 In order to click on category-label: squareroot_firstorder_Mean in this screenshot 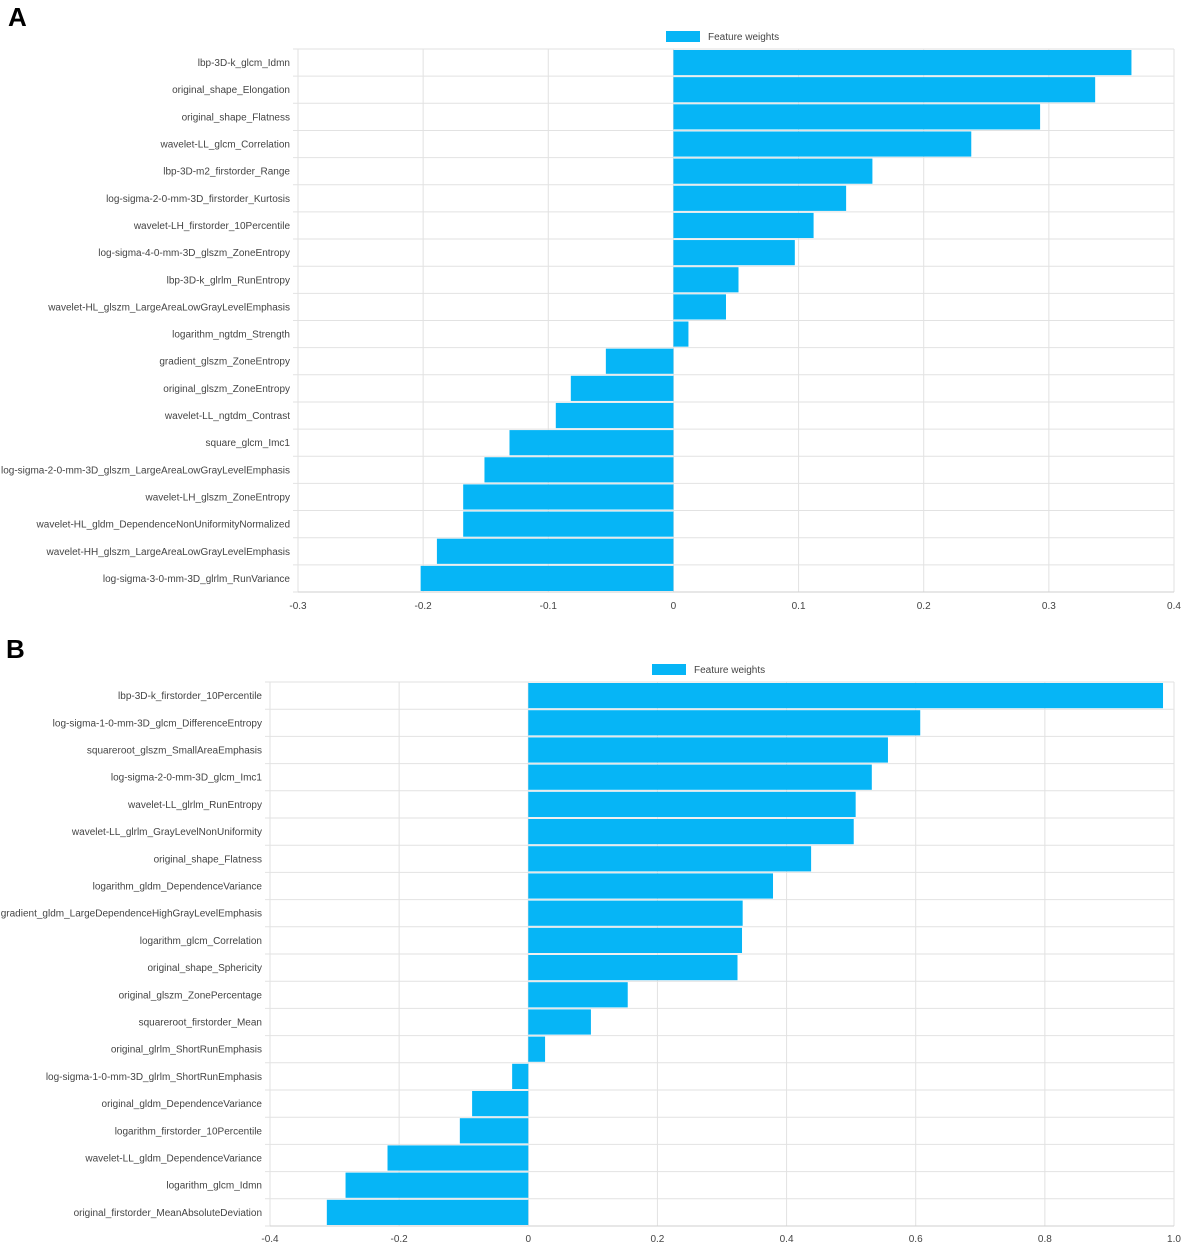, I will do `click(200, 1023)`.